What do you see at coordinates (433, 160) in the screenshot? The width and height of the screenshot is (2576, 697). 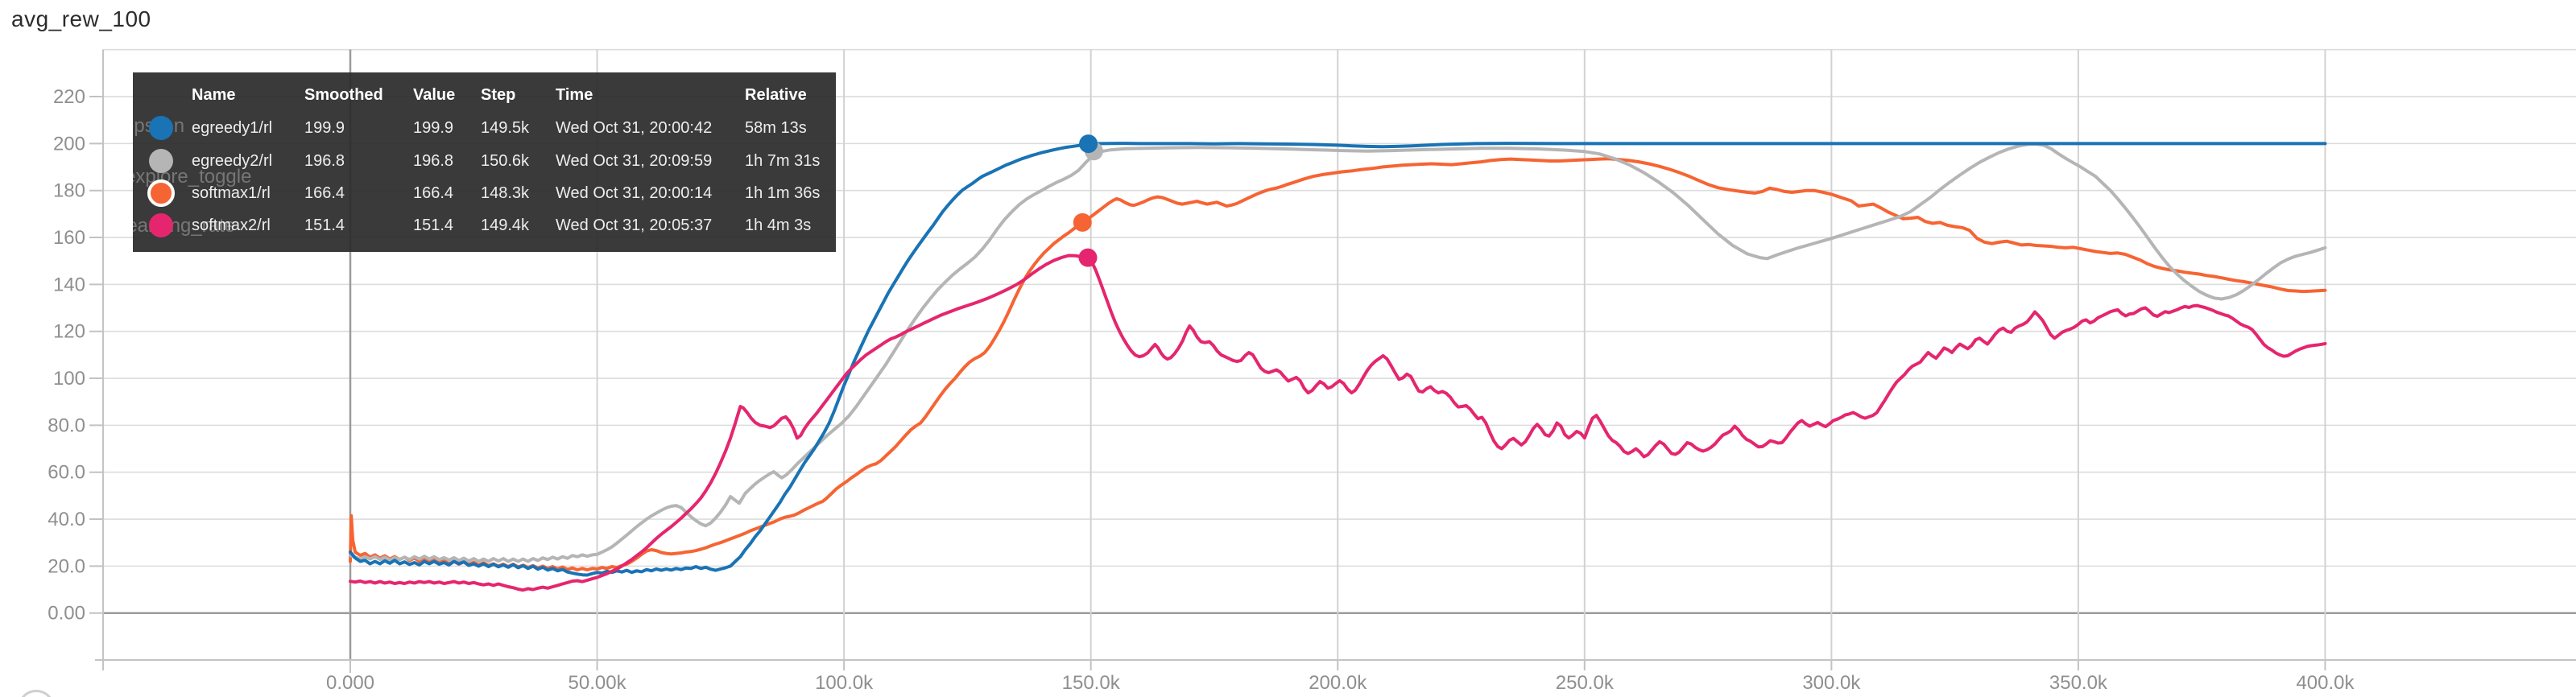 I see `tooltip-cell-value: 196.8` at bounding box center [433, 160].